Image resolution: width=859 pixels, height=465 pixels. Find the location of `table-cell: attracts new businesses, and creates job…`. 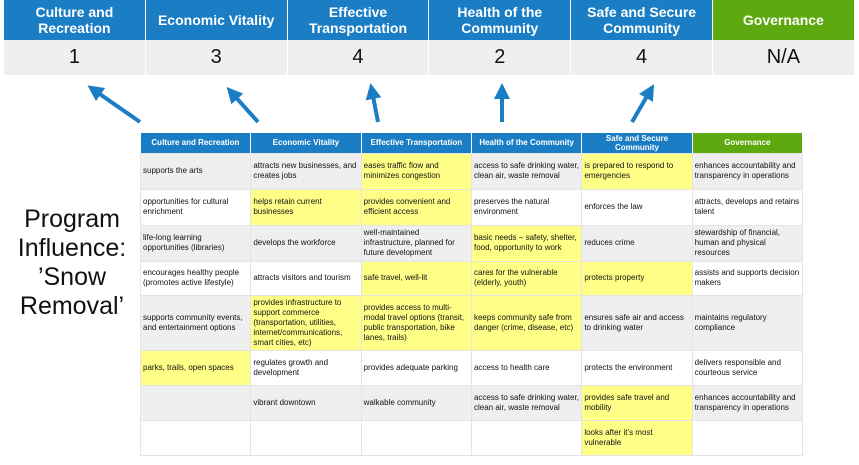

table-cell: attracts new businesses, and creates job… is located at coordinates (306, 171).